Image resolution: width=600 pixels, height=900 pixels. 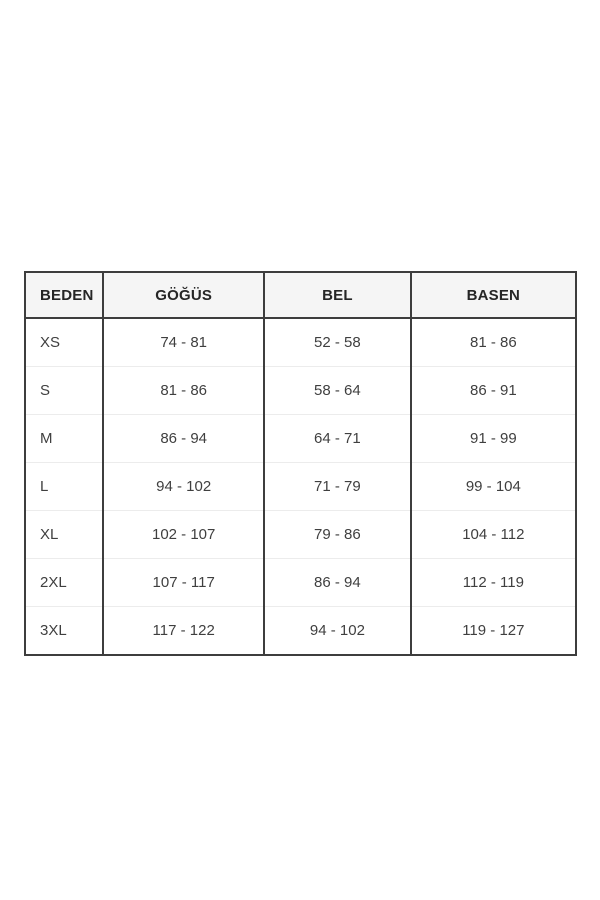 What do you see at coordinates (64, 438) in the screenshot?
I see `size-cell: M` at bounding box center [64, 438].